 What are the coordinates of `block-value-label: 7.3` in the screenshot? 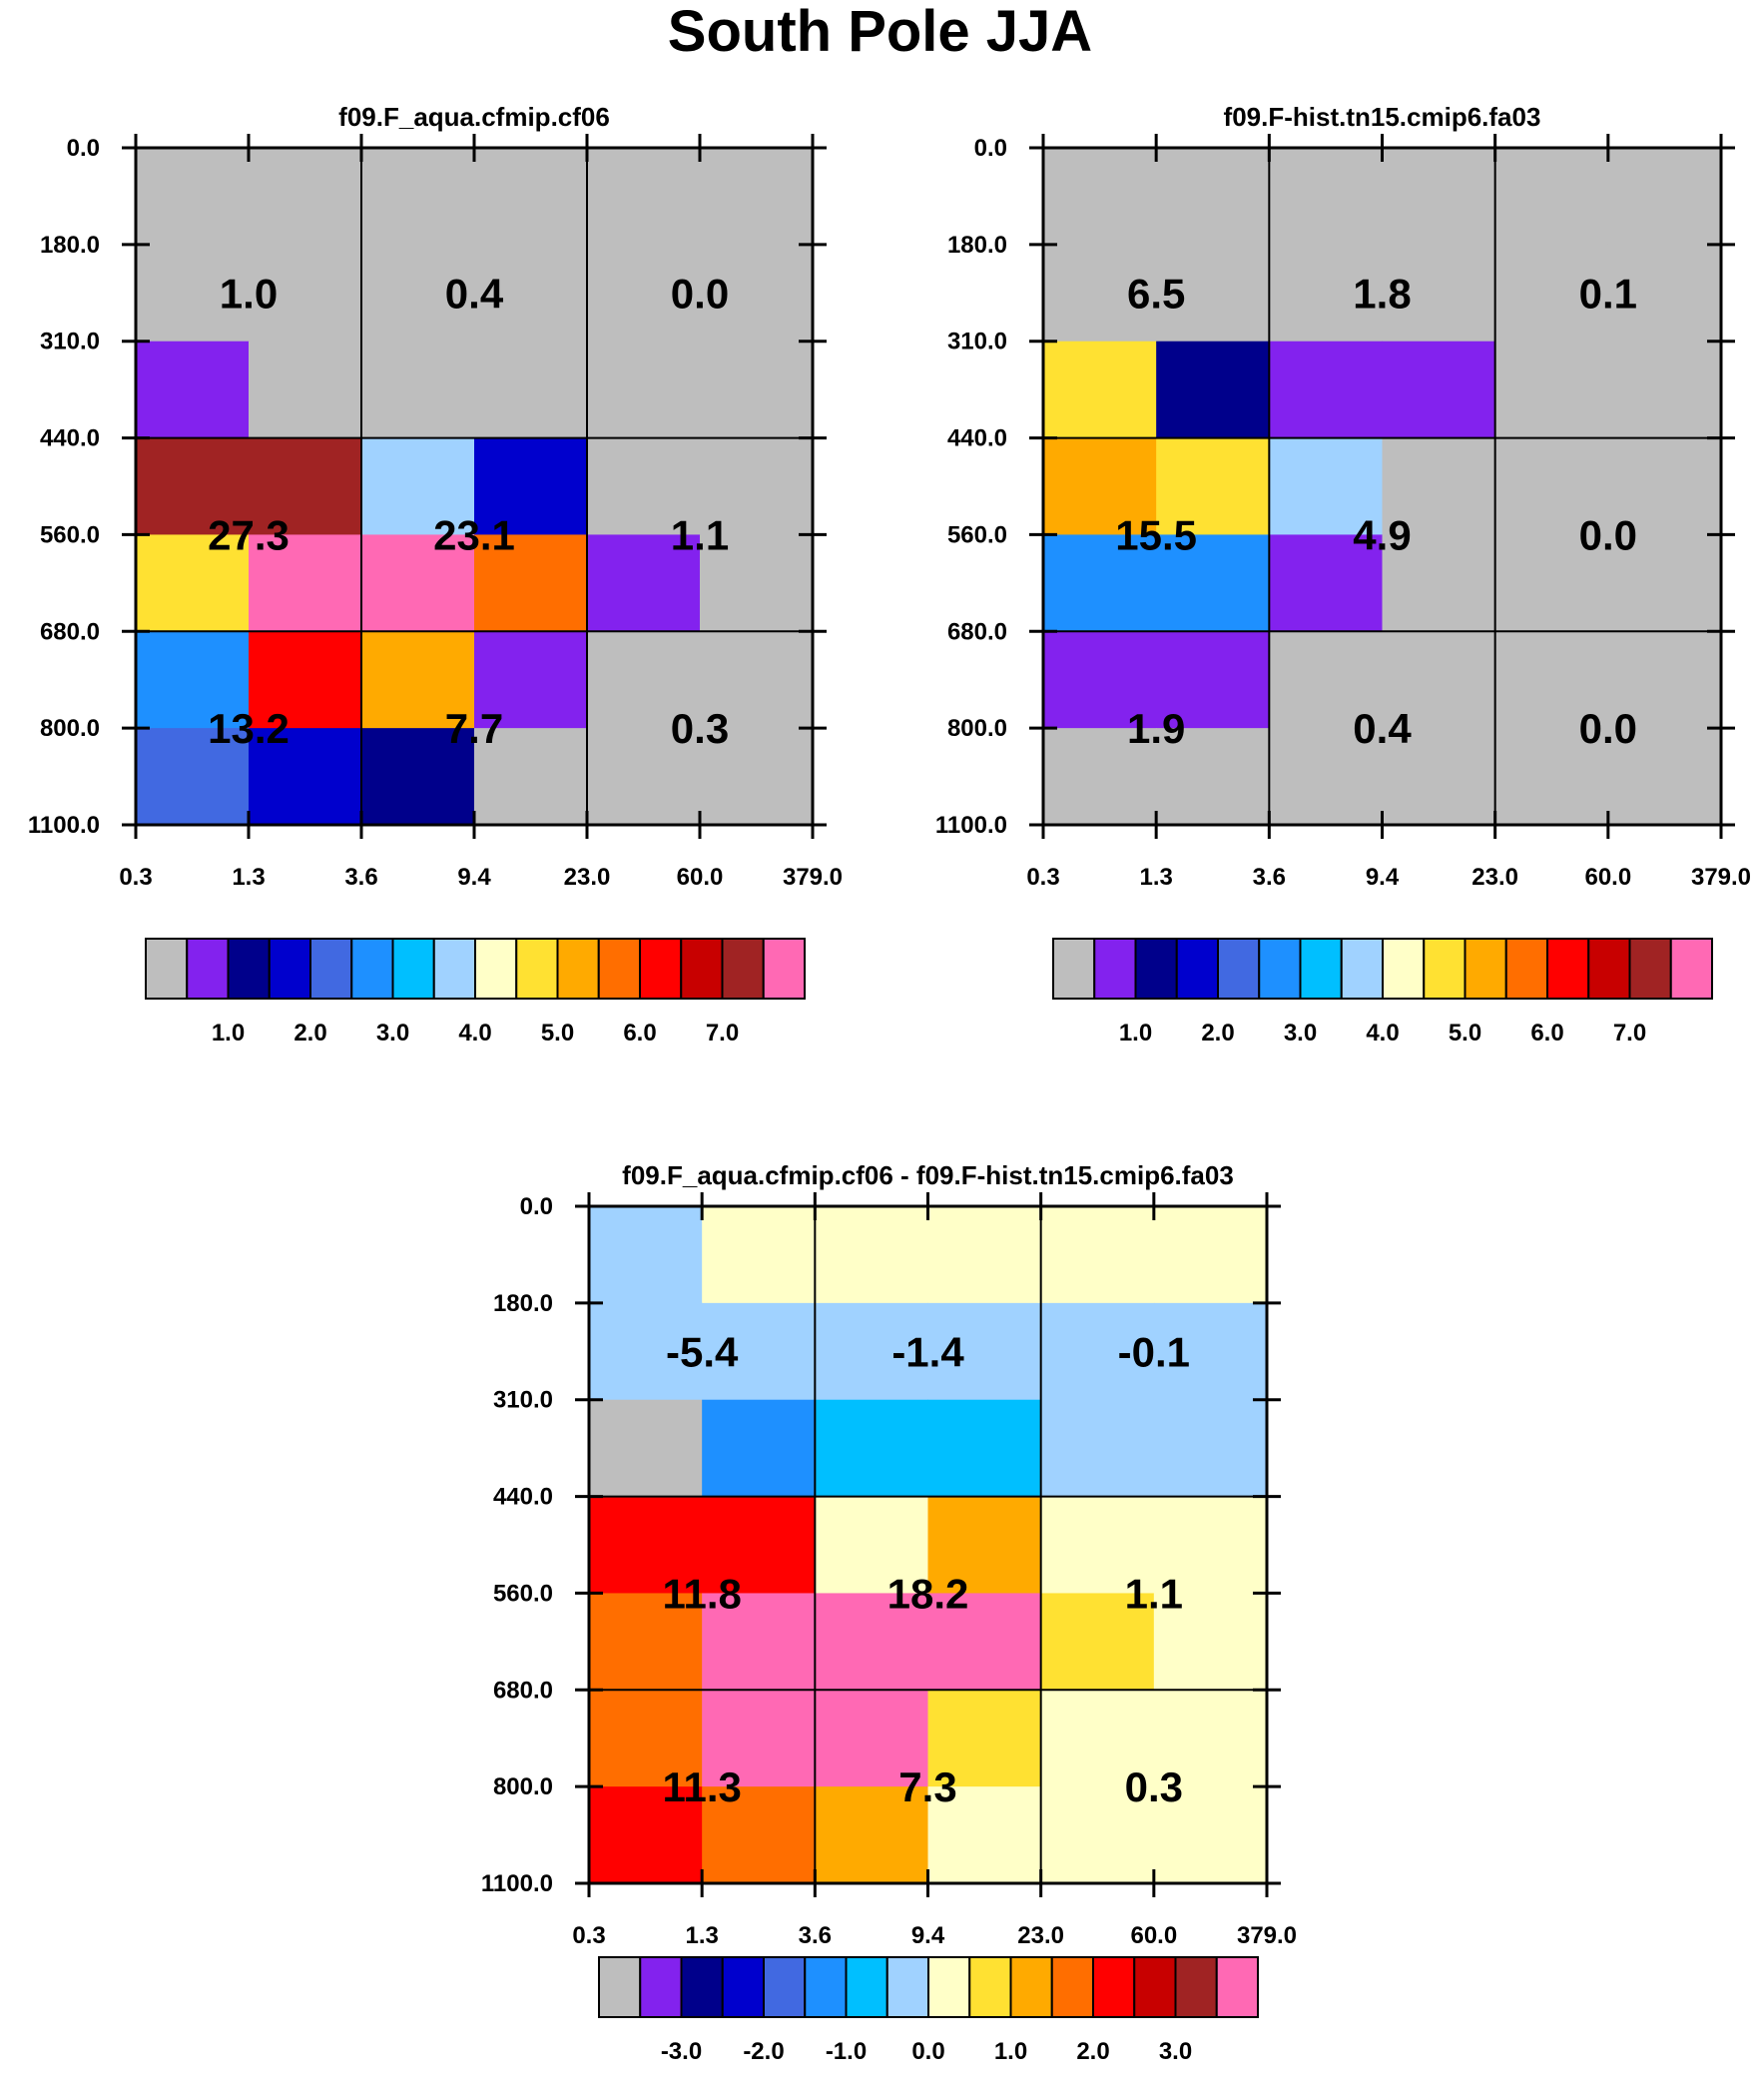 It's located at (927, 1786).